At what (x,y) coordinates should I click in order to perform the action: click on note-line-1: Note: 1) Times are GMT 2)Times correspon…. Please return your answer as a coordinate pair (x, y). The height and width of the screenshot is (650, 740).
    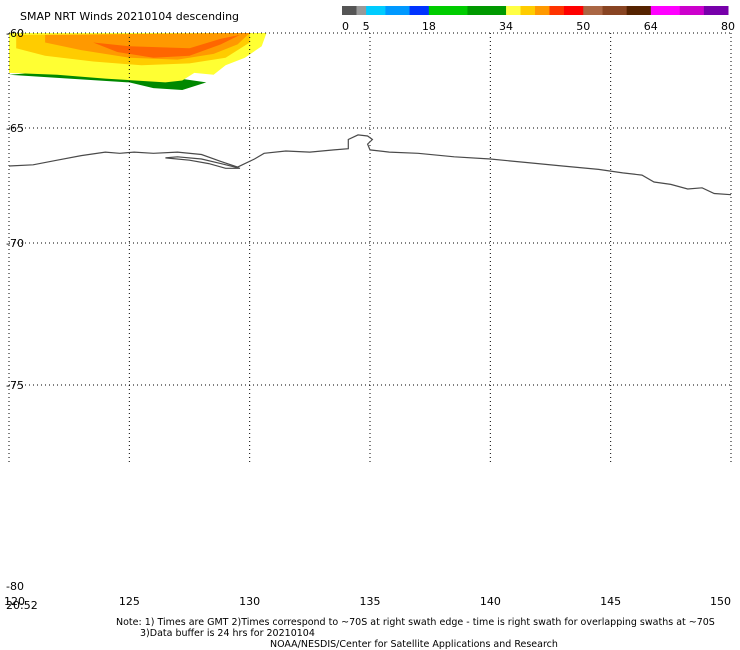
    Looking at the image, I should click on (415, 622).